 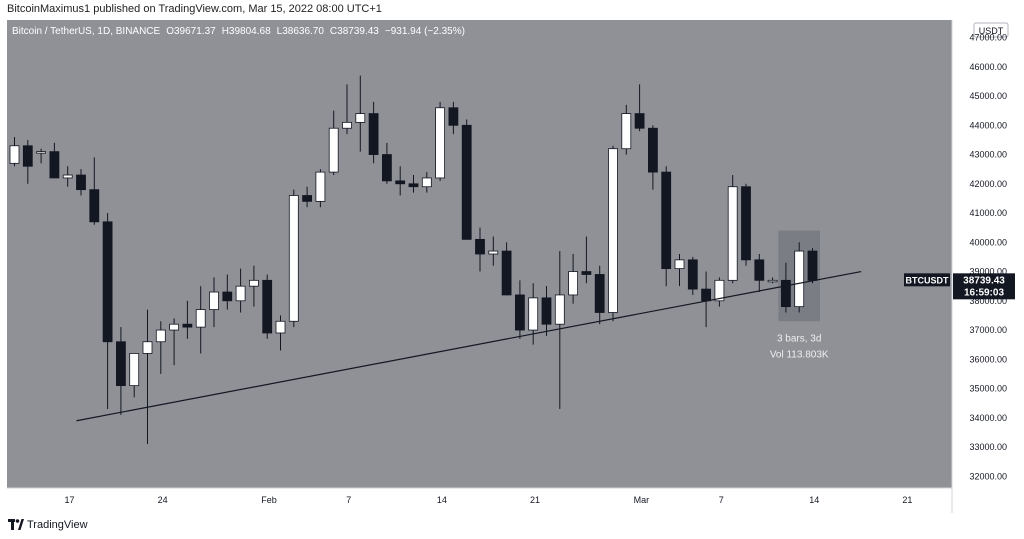 What do you see at coordinates (988, 330) in the screenshot?
I see `price-tick-label: 37000.00` at bounding box center [988, 330].